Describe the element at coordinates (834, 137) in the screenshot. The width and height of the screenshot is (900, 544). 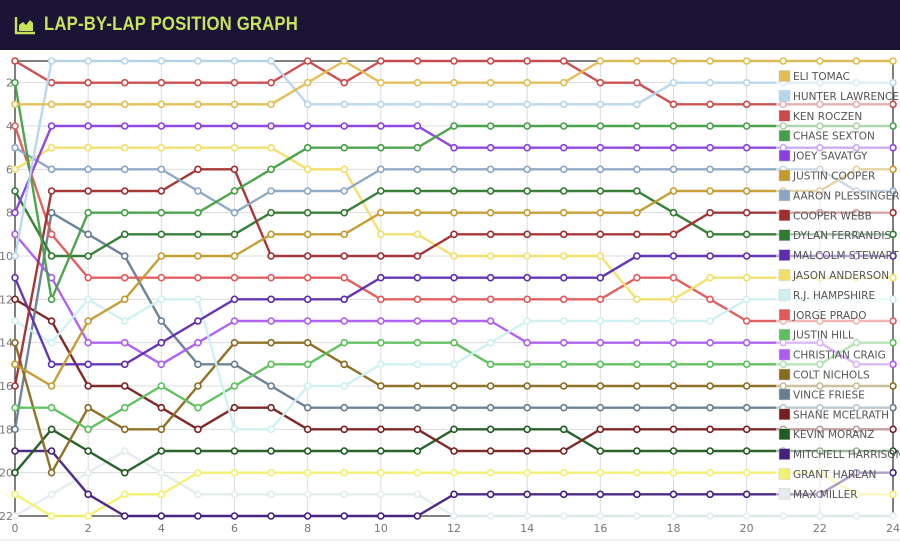
I see `legend-label: CHASE SEXTON` at that location.